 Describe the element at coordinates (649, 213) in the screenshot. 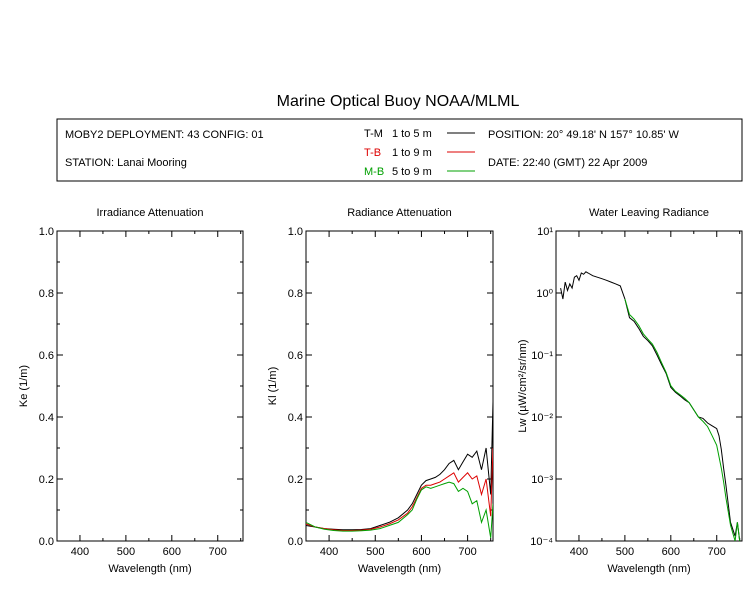

I see `panel-title: Water Leaving Radiance` at that location.